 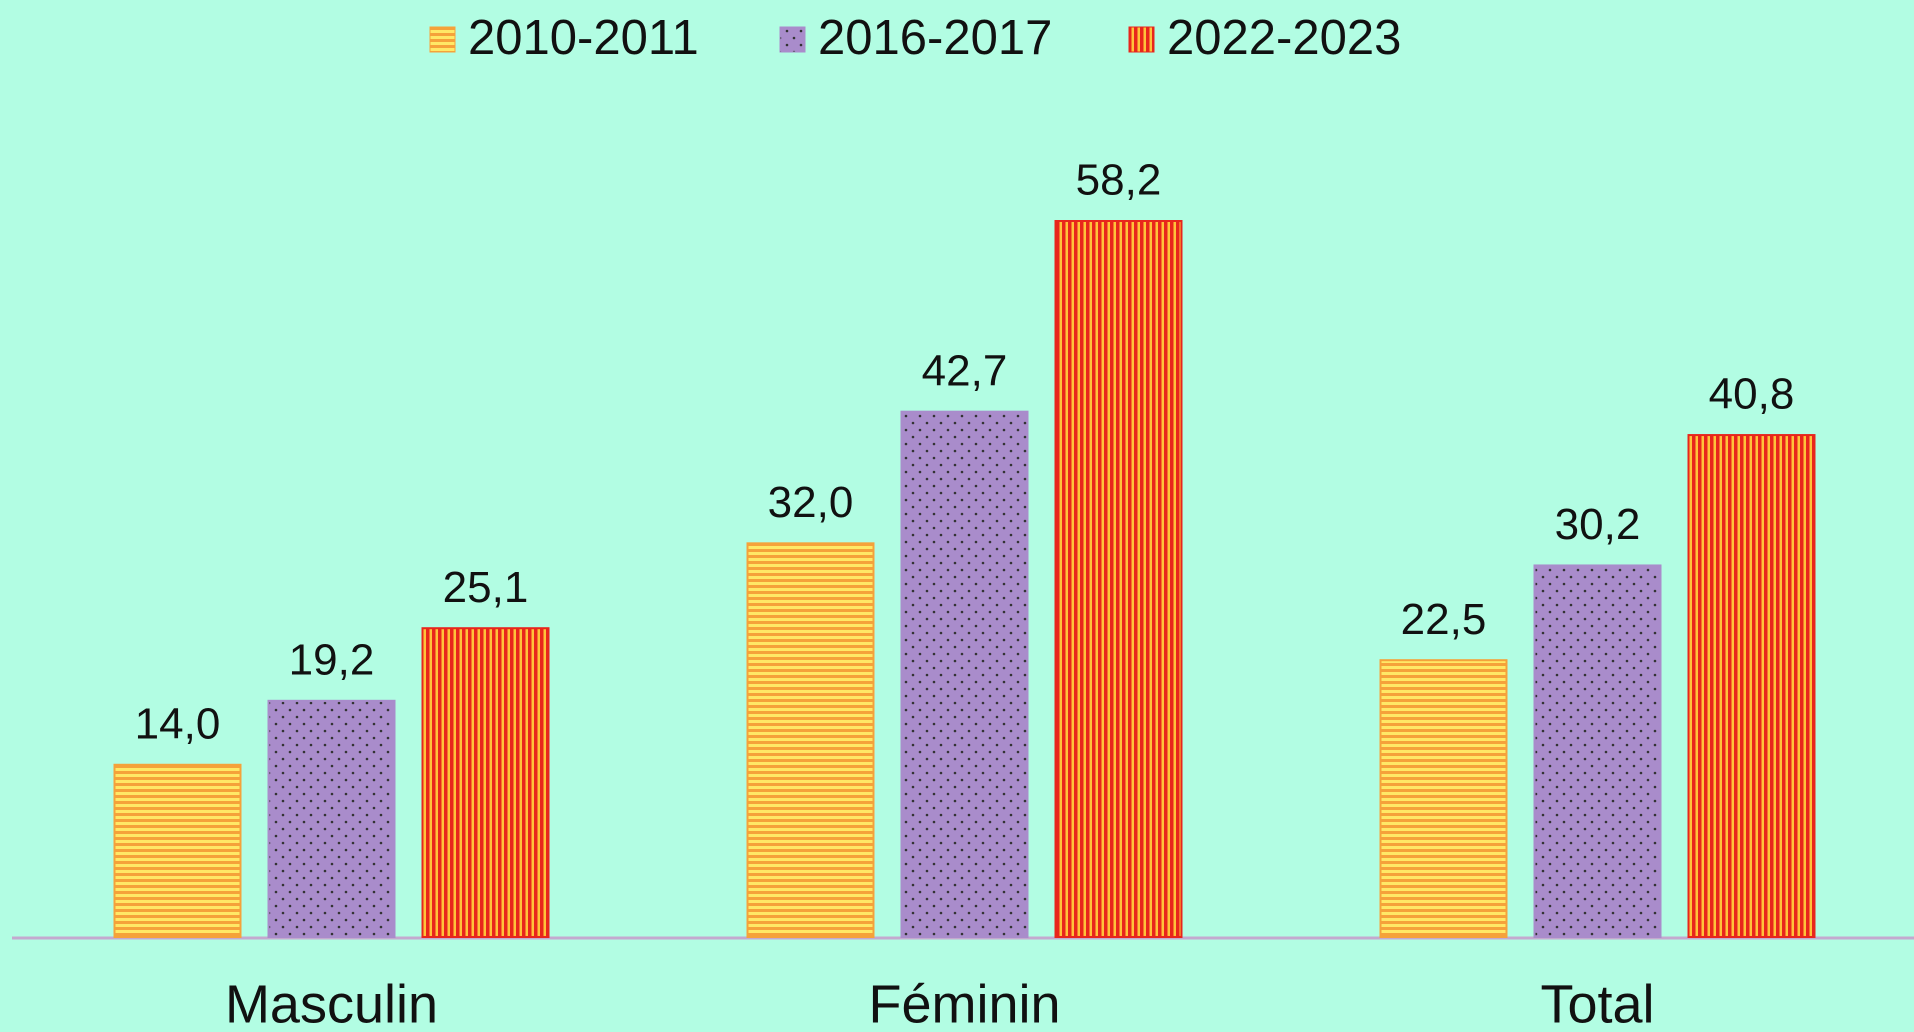 What do you see at coordinates (964, 1003) in the screenshot?
I see `x-tick-label: Féminin` at bounding box center [964, 1003].